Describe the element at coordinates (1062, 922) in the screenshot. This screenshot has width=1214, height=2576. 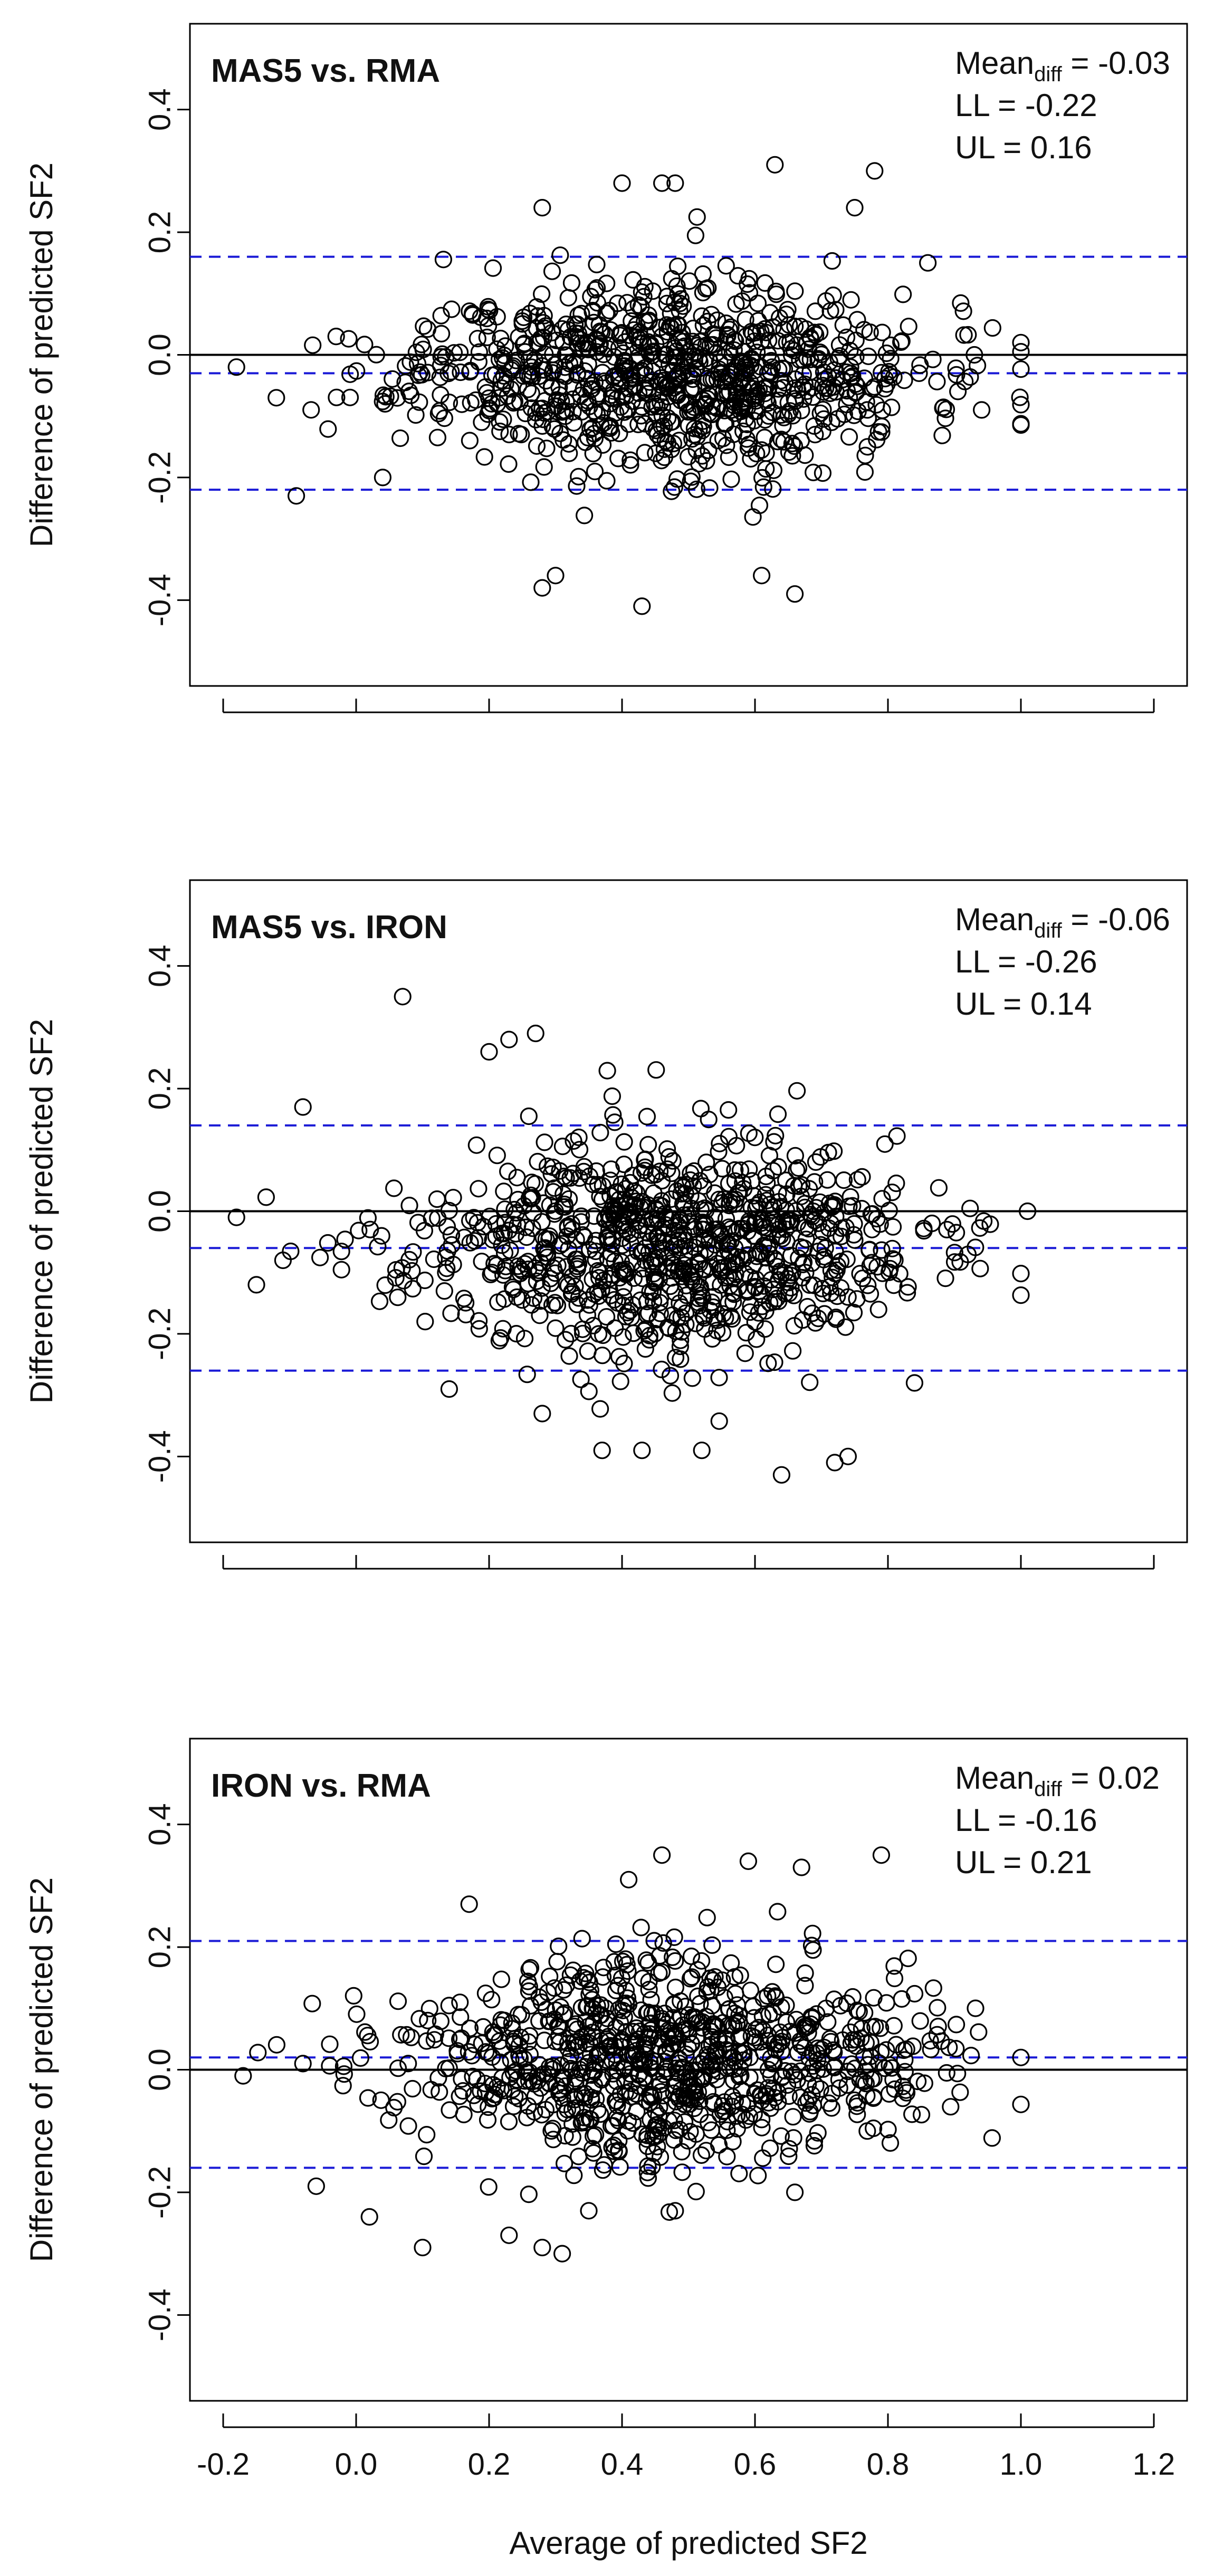
I see `chart-2-stat-mean: Meandiff = -0.06` at that location.